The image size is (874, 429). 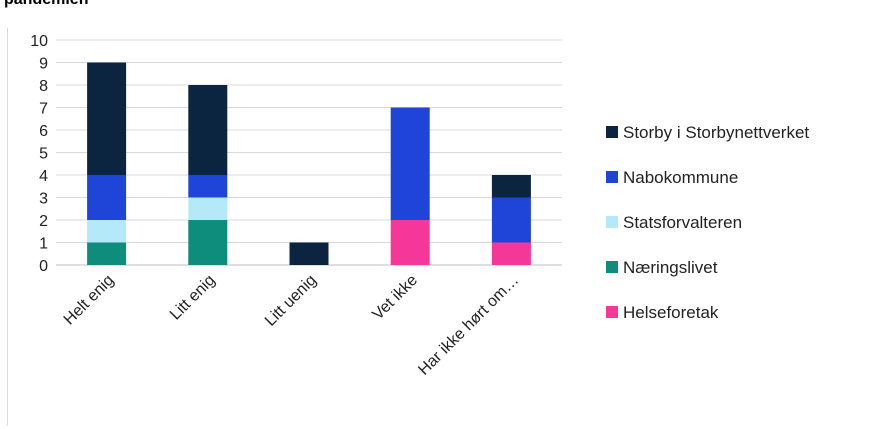 I want to click on x-category-label: Helt enig, so click(x=89, y=300).